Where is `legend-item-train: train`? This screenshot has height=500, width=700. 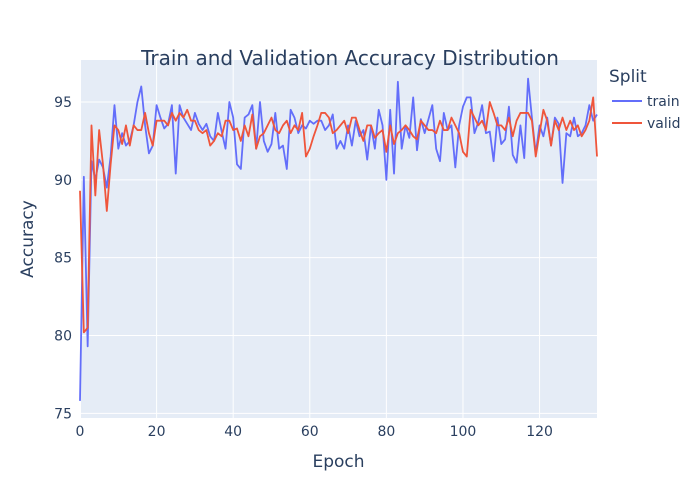
legend-item-train: train is located at coordinates (646, 102).